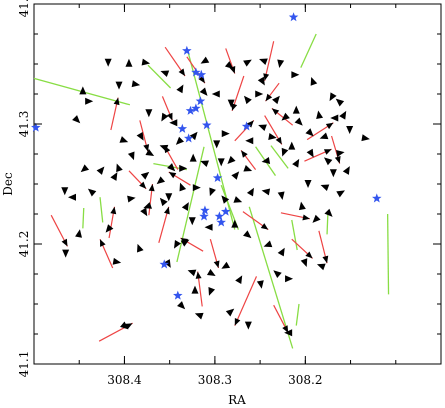 Image resolution: width=445 pixels, height=408 pixels. I want to click on y-tick-label-3: 41.4, so click(24, 8).